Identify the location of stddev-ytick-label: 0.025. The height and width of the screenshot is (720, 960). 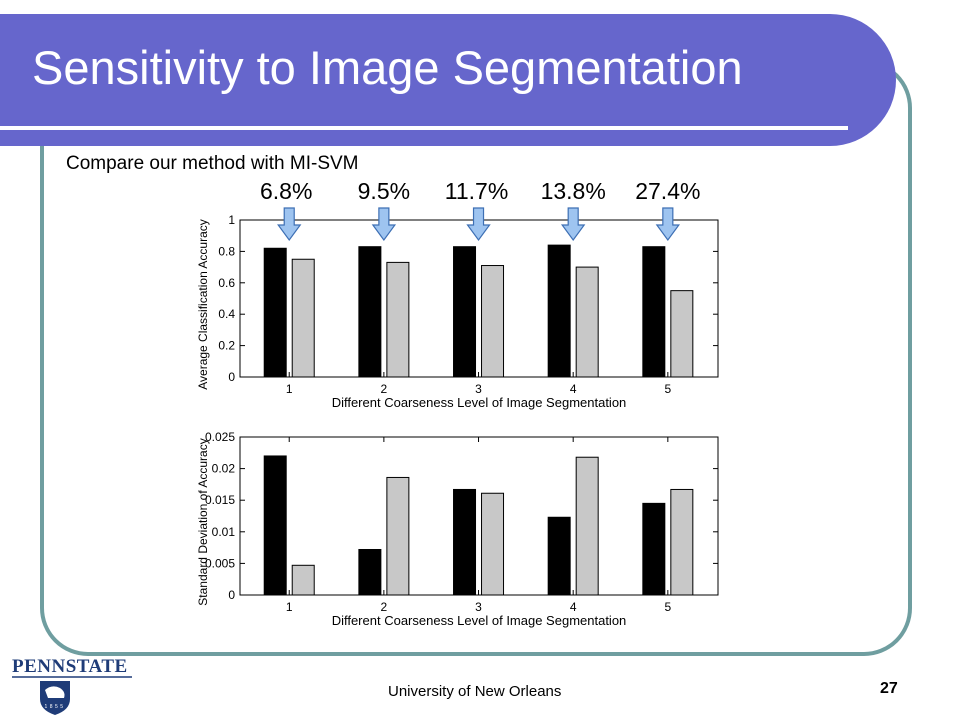
(220, 437).